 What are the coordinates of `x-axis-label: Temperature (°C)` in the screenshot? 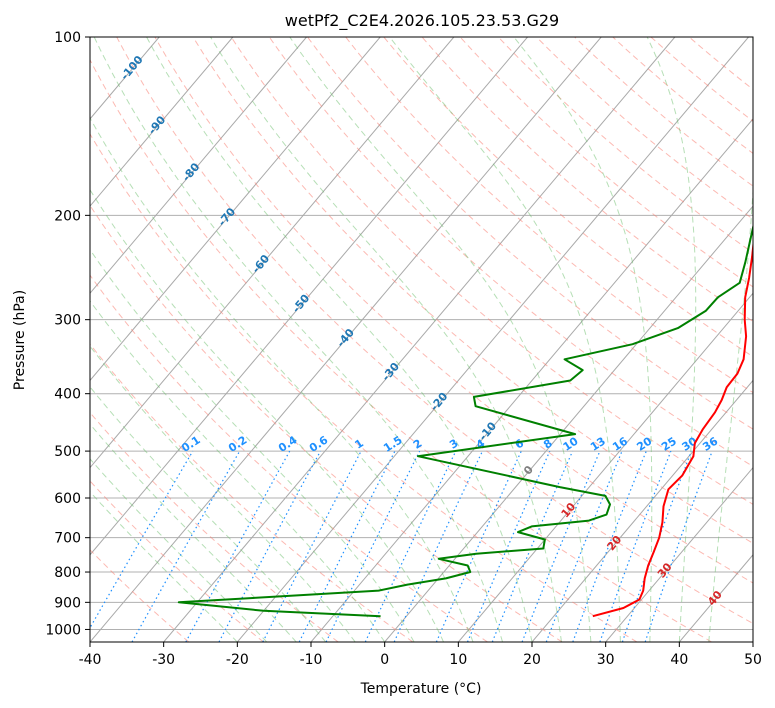 It's located at (421, 689).